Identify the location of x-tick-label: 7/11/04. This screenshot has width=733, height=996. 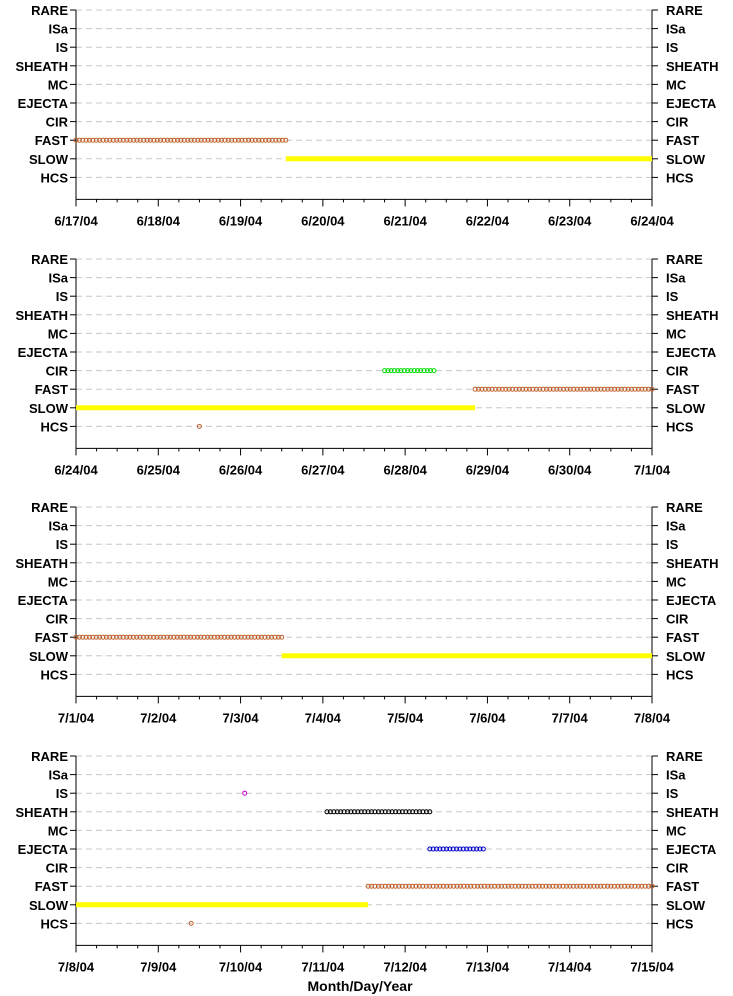
(323, 966).